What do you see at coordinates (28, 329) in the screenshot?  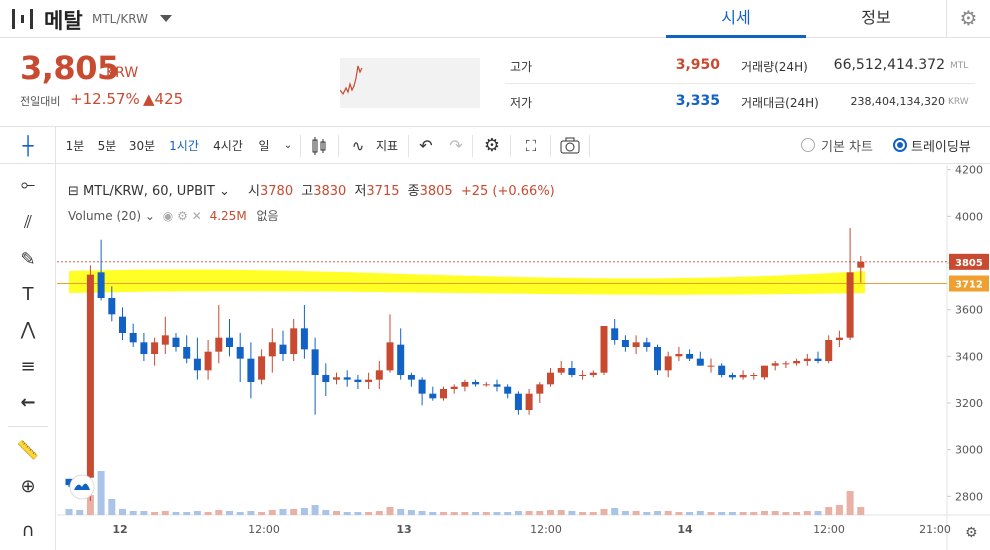 I see `pattern-icon: ⋀` at bounding box center [28, 329].